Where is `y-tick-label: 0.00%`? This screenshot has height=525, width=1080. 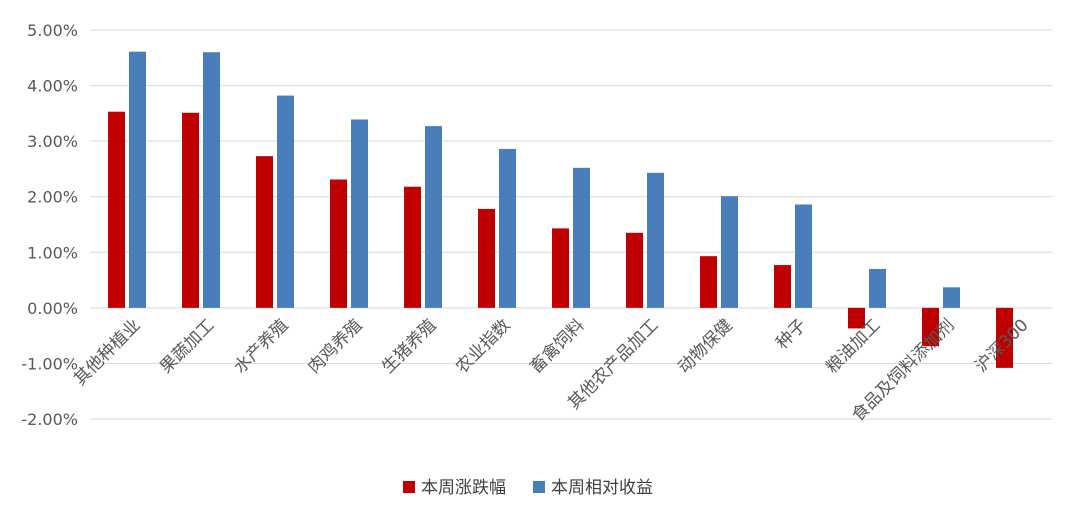 y-tick-label: 0.00% is located at coordinates (52, 308).